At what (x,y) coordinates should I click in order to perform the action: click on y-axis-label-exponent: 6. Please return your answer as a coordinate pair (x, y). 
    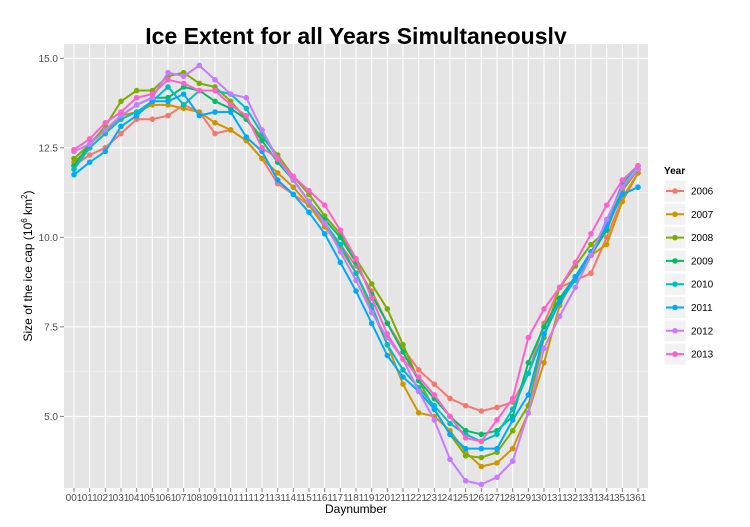
    Looking at the image, I should click on (24, 220).